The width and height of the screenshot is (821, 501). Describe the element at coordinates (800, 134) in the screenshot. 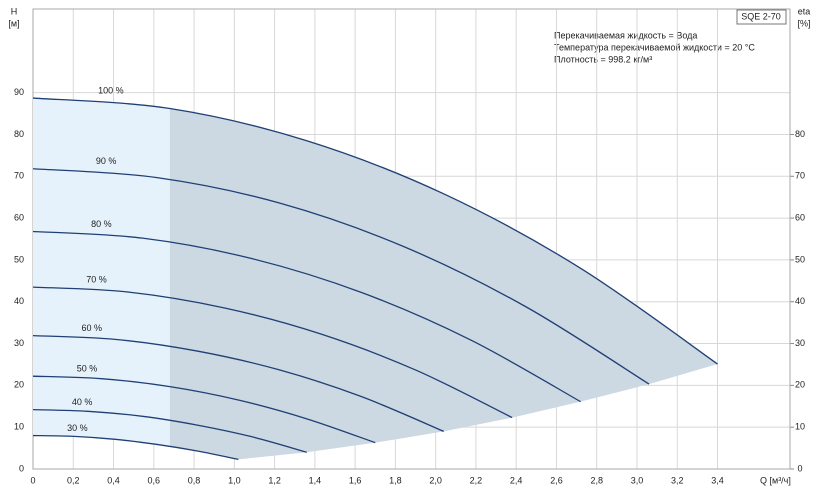

I see `y2-tick-label: 80` at that location.